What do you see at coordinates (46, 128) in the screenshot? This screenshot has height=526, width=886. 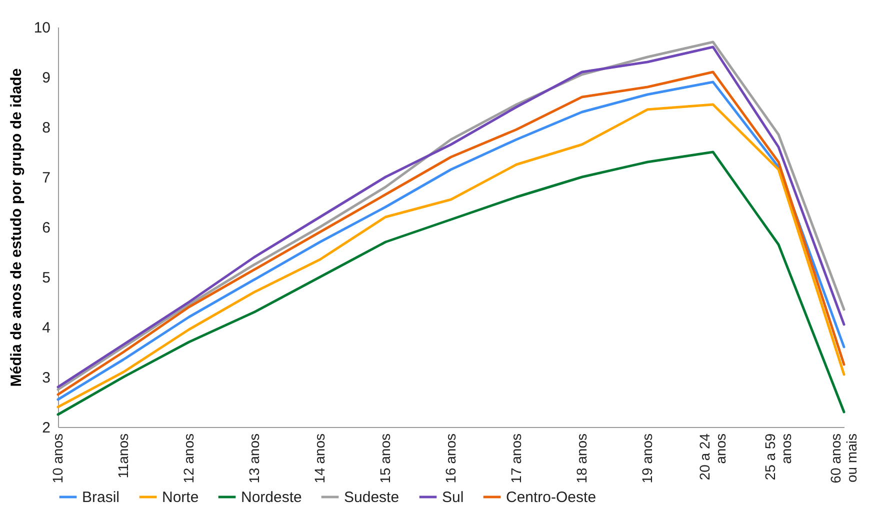 I see `y-tick-label: 8` at bounding box center [46, 128].